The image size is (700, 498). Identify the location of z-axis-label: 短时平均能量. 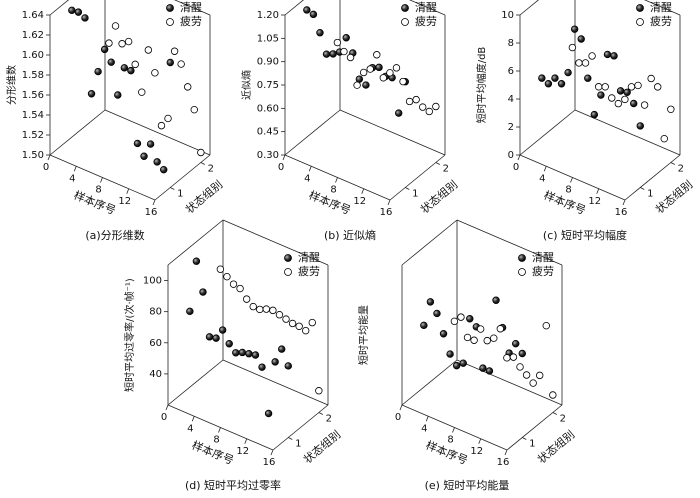
(363, 335).